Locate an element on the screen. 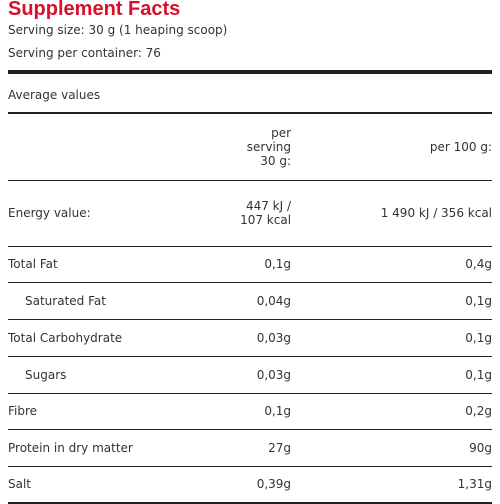 This screenshot has height=504, width=500. serving-size: Serving size: 30 g (1 heaping scoop) is located at coordinates (118, 30).